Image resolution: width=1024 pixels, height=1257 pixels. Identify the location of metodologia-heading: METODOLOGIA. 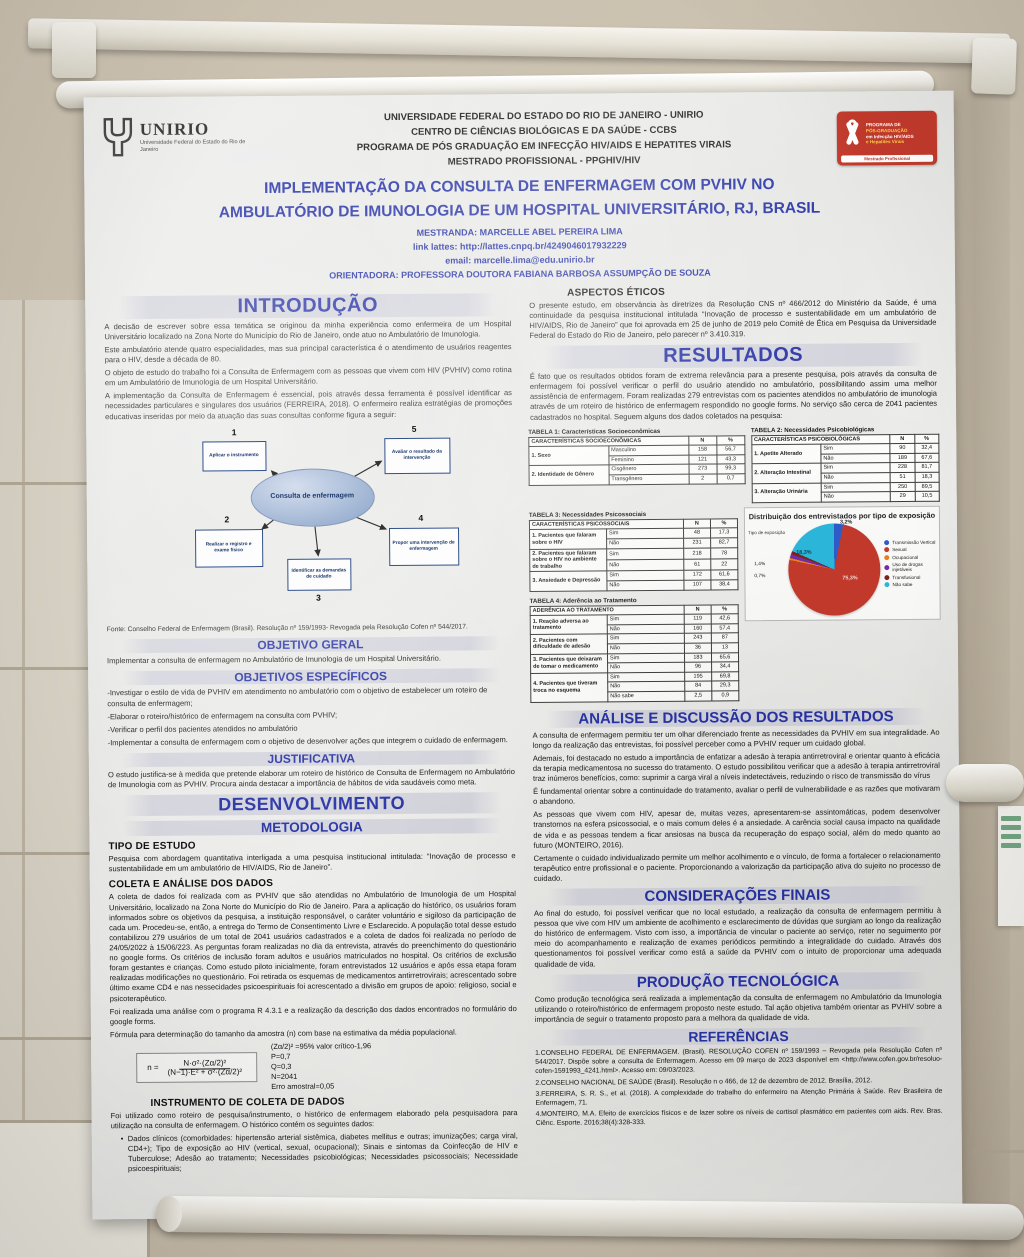
(311, 827).